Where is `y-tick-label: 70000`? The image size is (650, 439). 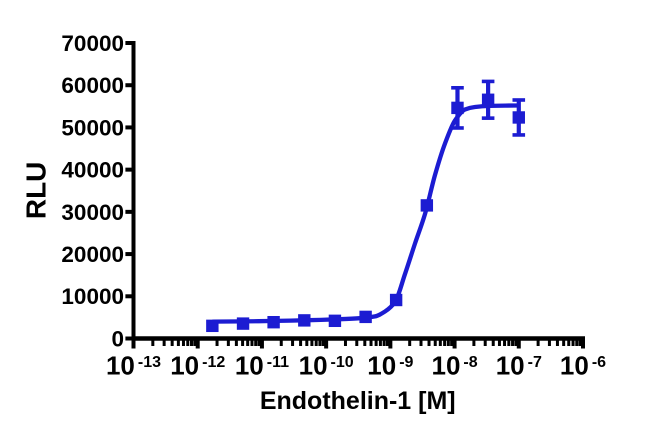
y-tick-label: 70000 is located at coordinates (92, 43).